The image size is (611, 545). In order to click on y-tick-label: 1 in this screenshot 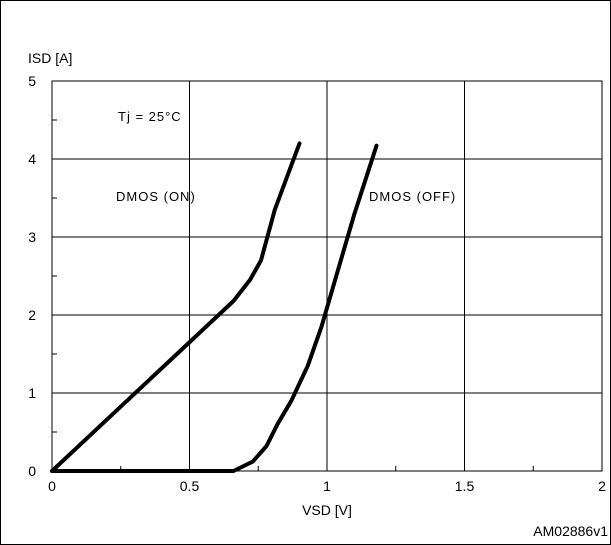, I will do `click(32, 393)`.